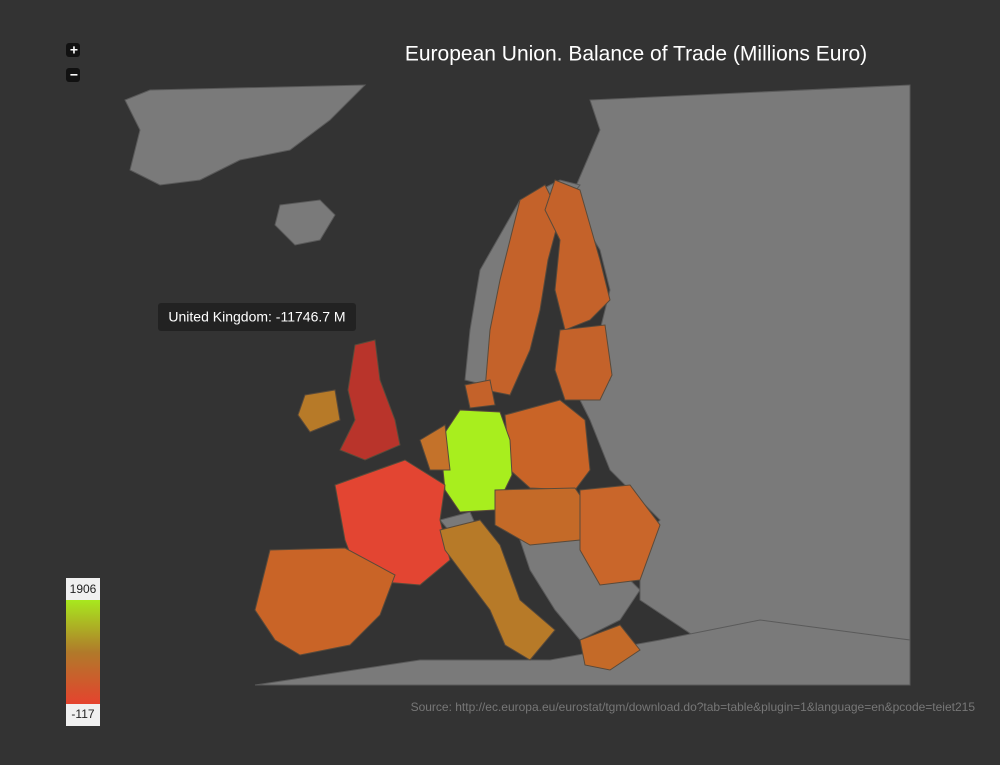 Image resolution: width=1000 pixels, height=765 pixels. I want to click on tooltip: United Kingdom: -11746.7 M, so click(257, 317).